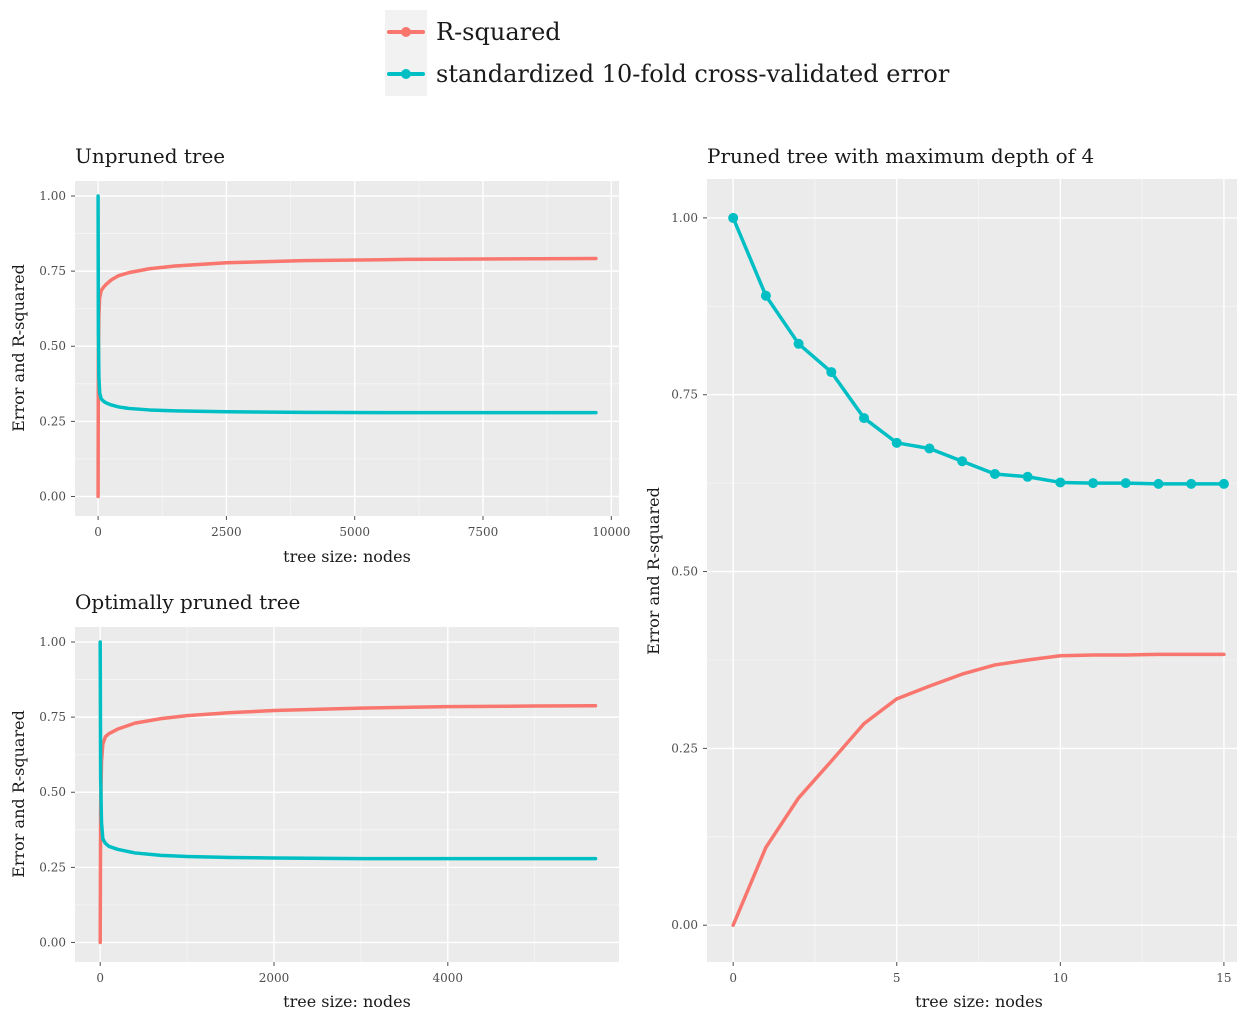 The width and height of the screenshot is (1239, 1009). I want to click on plot-background-optimally-pruned, so click(347, 794).